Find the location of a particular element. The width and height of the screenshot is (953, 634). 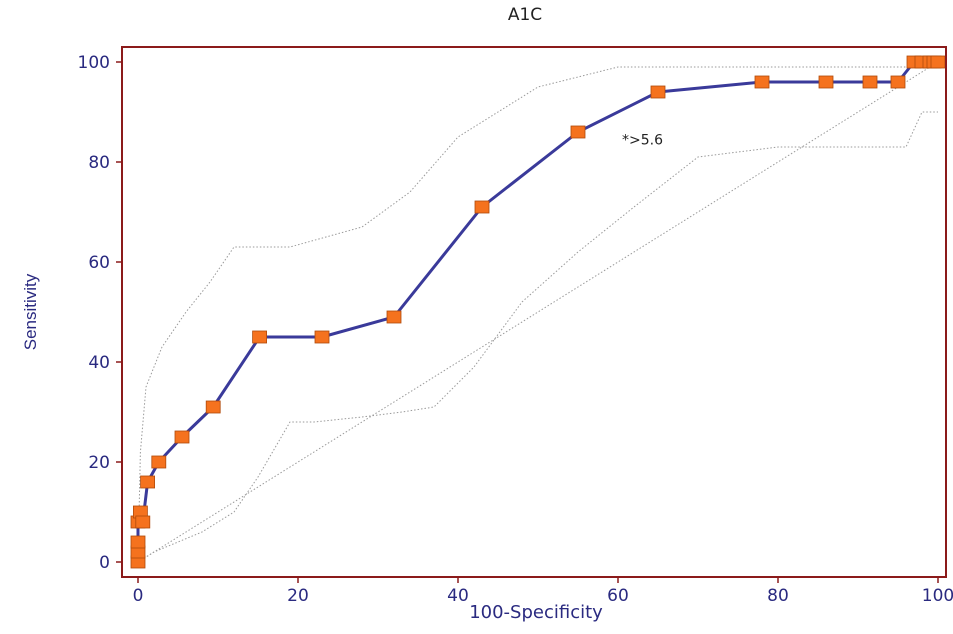

x-tick-label: 80 is located at coordinates (778, 596).